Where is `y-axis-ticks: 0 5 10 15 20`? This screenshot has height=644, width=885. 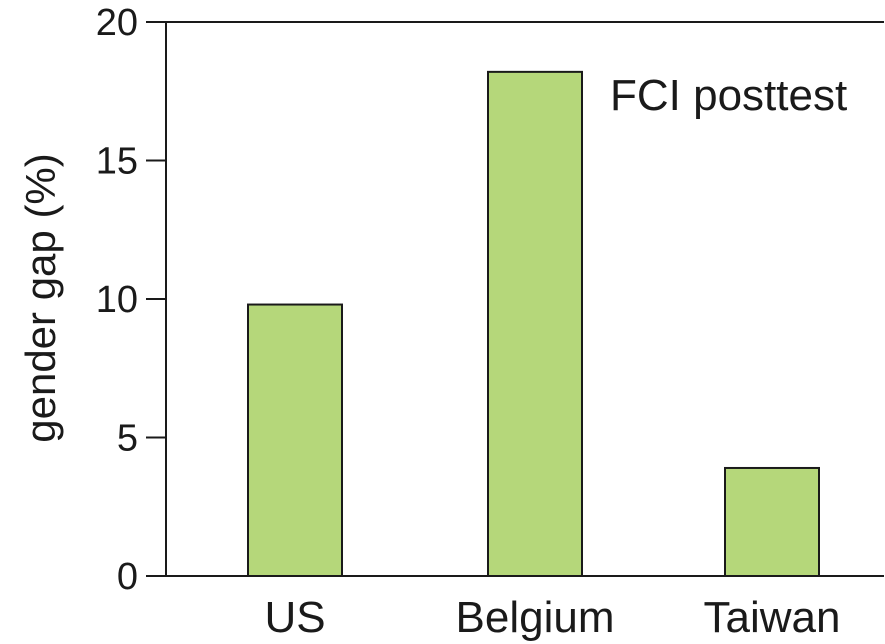 y-axis-ticks: 0 5 10 15 20 is located at coordinates (131, 300).